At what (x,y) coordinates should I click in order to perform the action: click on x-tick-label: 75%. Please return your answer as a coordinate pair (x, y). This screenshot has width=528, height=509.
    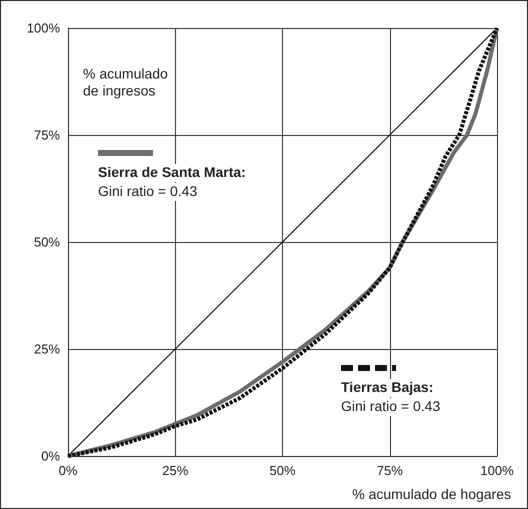
    Looking at the image, I should click on (390, 470).